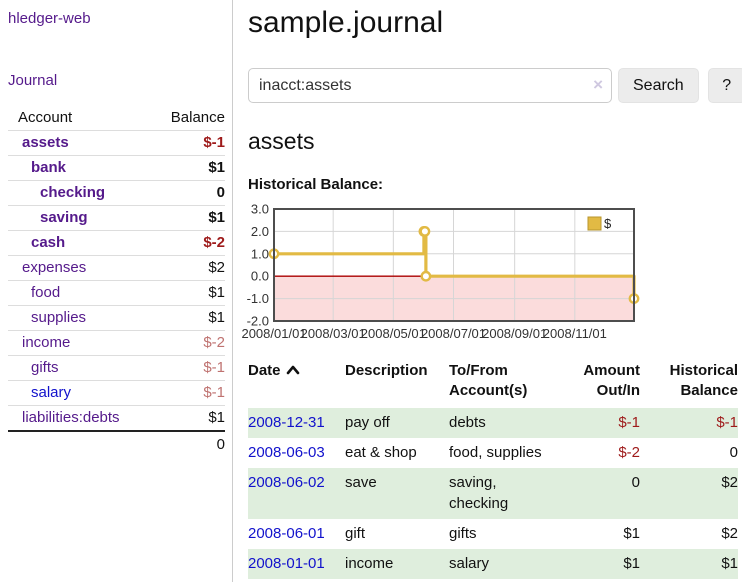 The height and width of the screenshot is (582, 742). I want to click on search-input, so click(430, 85).